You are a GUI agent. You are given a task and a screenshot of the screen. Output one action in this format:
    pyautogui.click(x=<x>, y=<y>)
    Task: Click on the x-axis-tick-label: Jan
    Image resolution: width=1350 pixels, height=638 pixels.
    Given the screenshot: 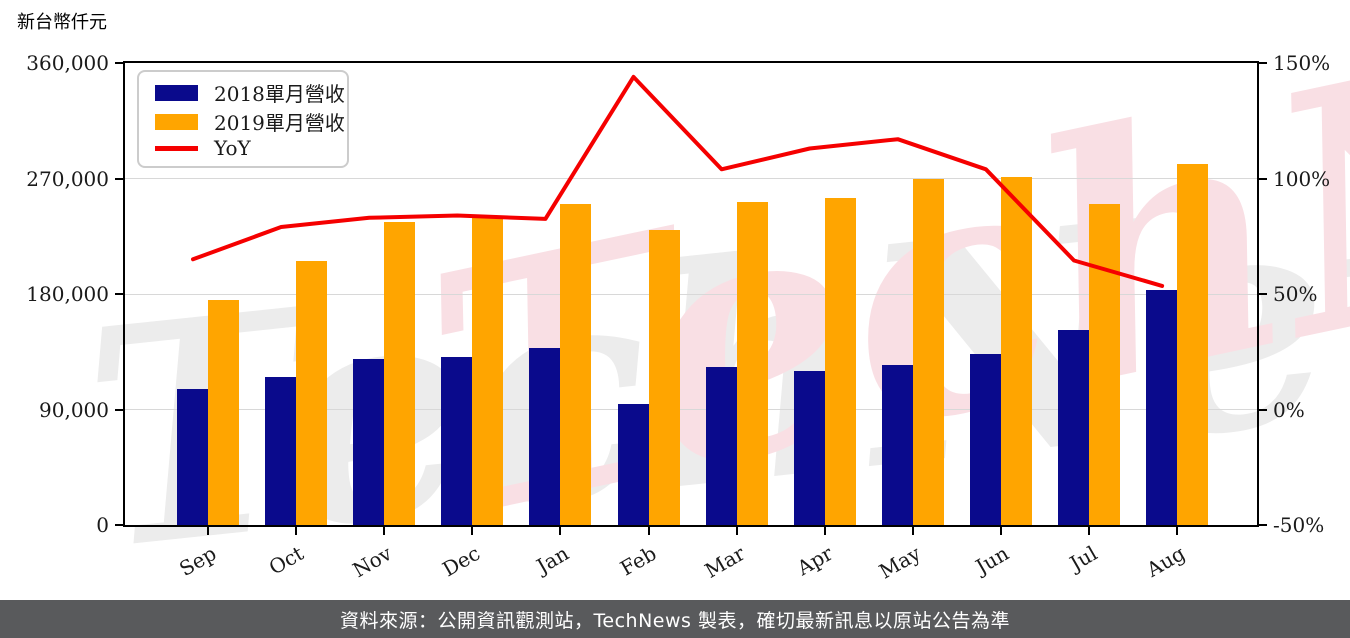 What is the action you would take?
    pyautogui.click(x=552, y=560)
    